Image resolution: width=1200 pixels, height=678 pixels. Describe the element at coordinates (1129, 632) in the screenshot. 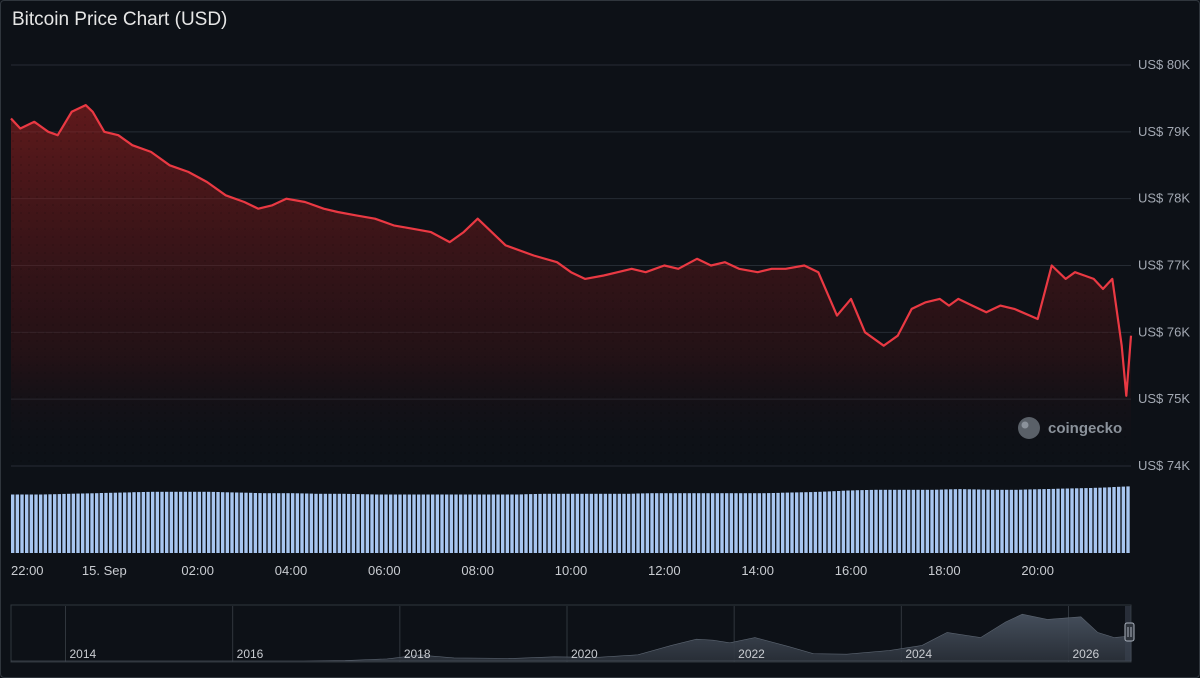

I see `navigator-handle` at that location.